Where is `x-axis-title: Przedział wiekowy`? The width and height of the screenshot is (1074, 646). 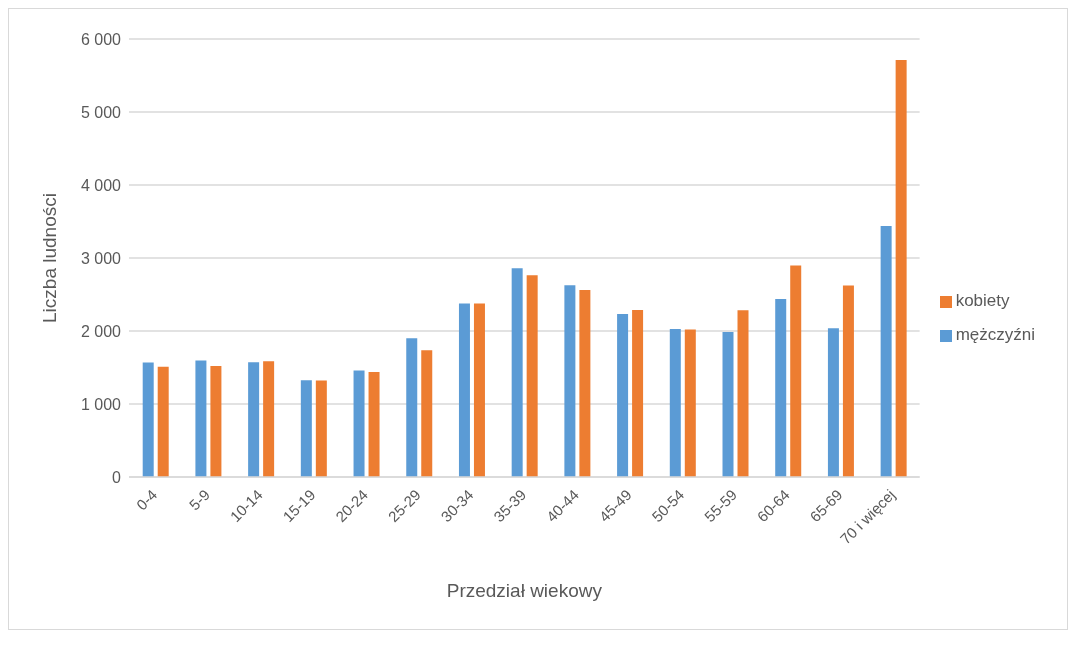 x-axis-title: Przedział wiekowy is located at coordinates (524, 590).